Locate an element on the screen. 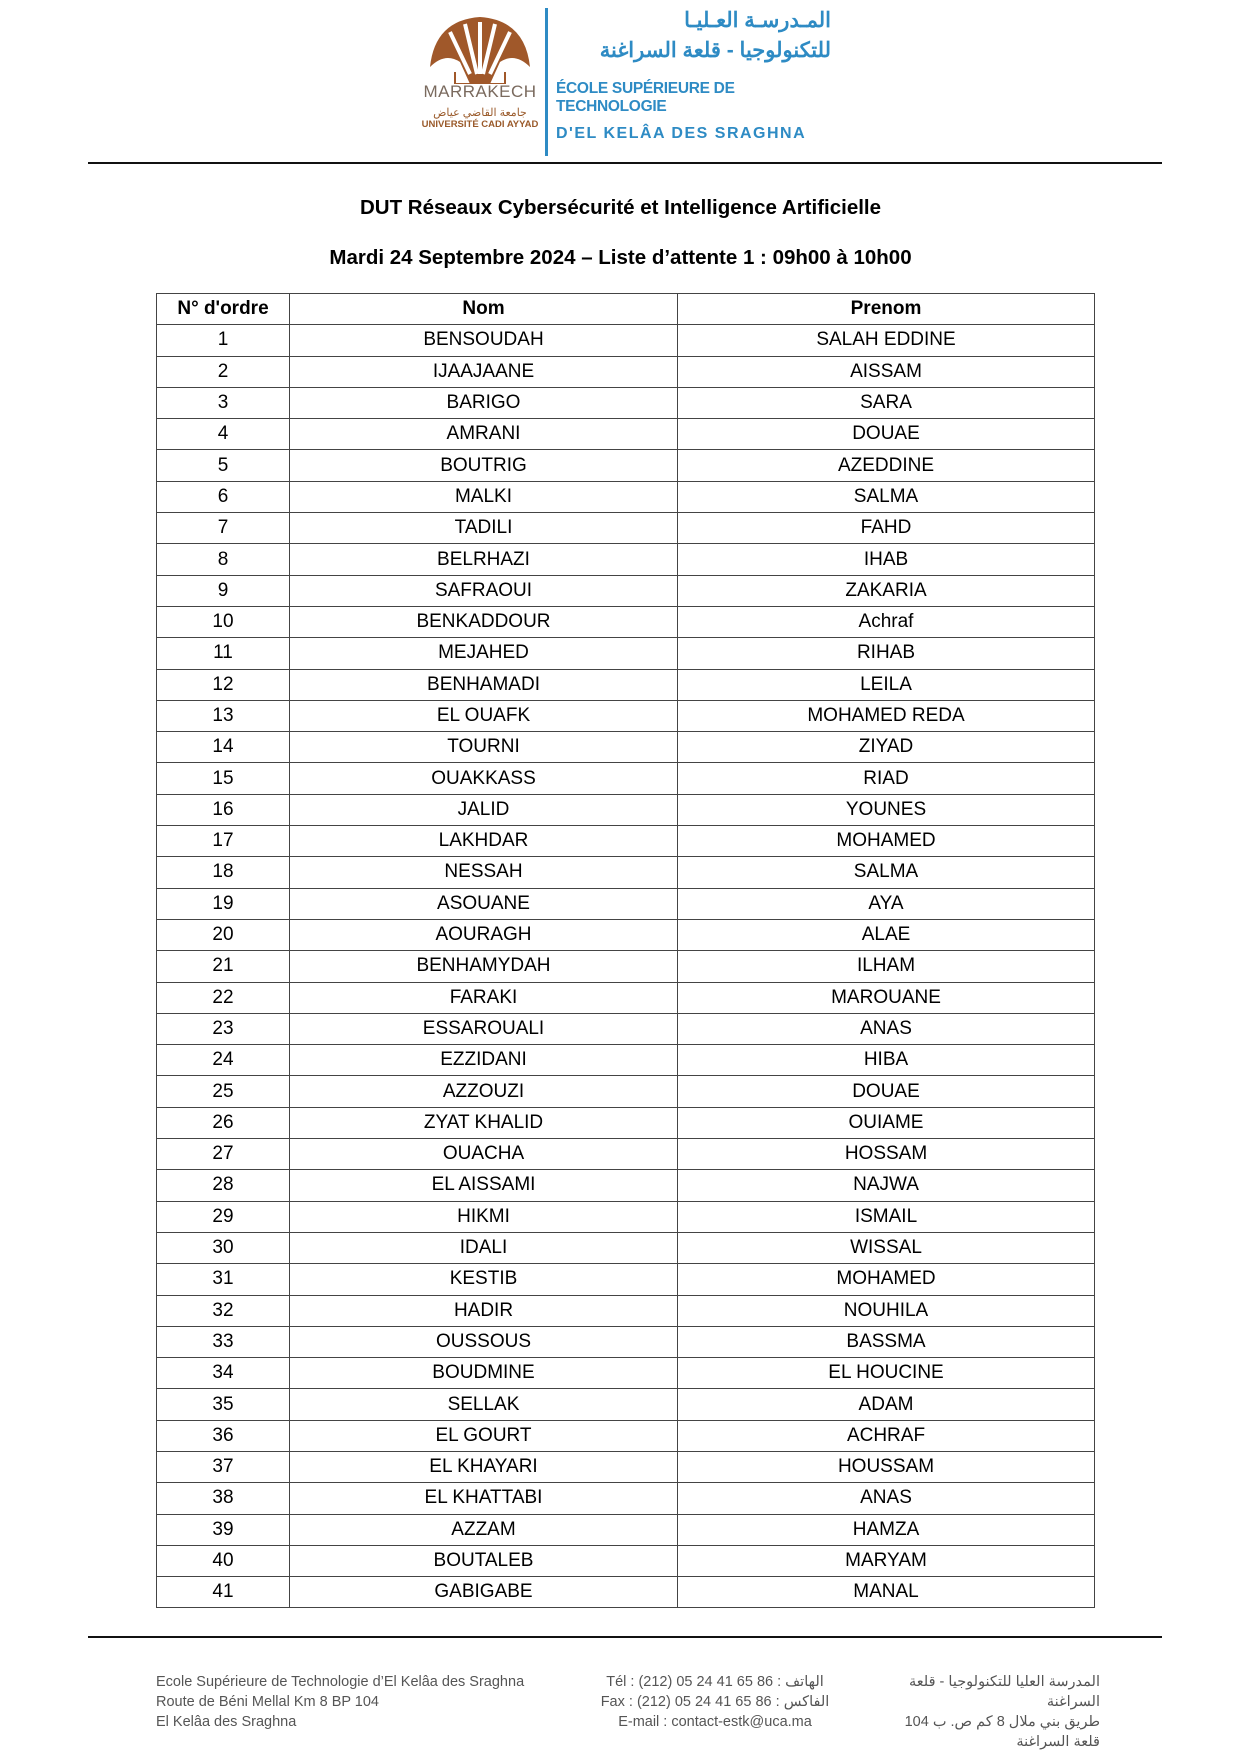  table-row: 8 BELRHAZI IHAB is located at coordinates (625, 559).